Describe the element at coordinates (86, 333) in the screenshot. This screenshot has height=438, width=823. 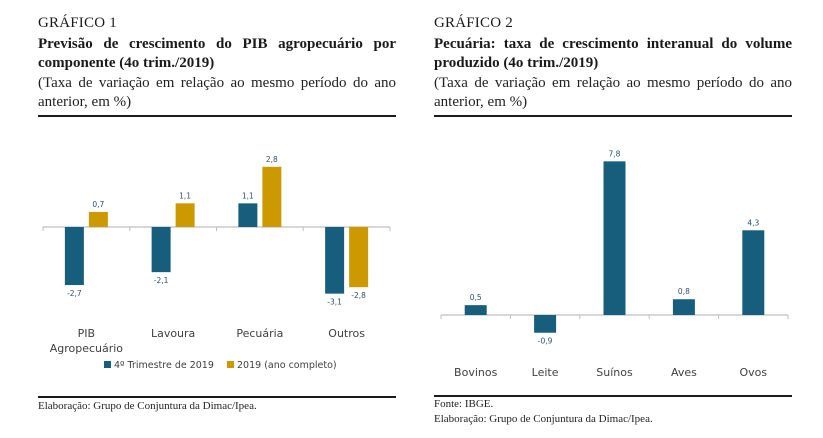
I see `category-label: PIB` at that location.